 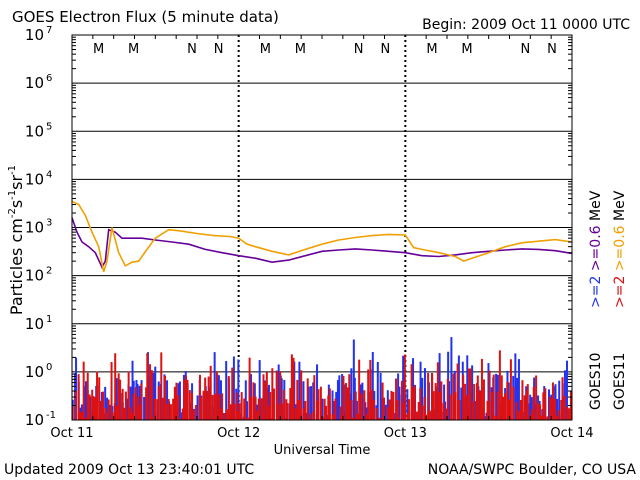 I want to click on y-tick-exponent: 7, so click(x=49, y=30).